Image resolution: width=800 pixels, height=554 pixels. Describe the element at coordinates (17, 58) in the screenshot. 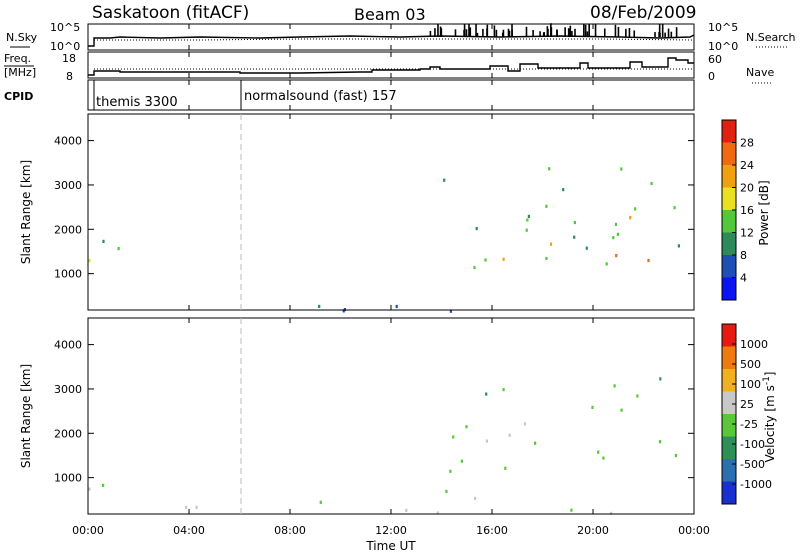

I see `freq-label: Freq.` at that location.